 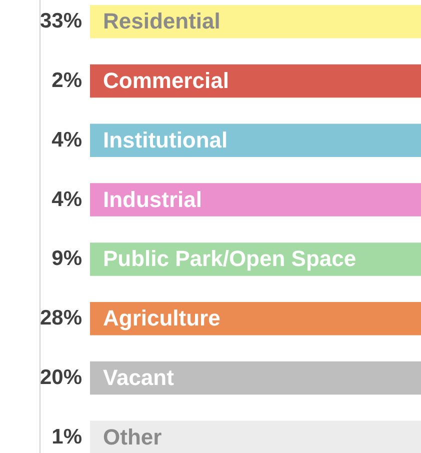 I want to click on category-label: Agriculture, so click(x=161, y=318).